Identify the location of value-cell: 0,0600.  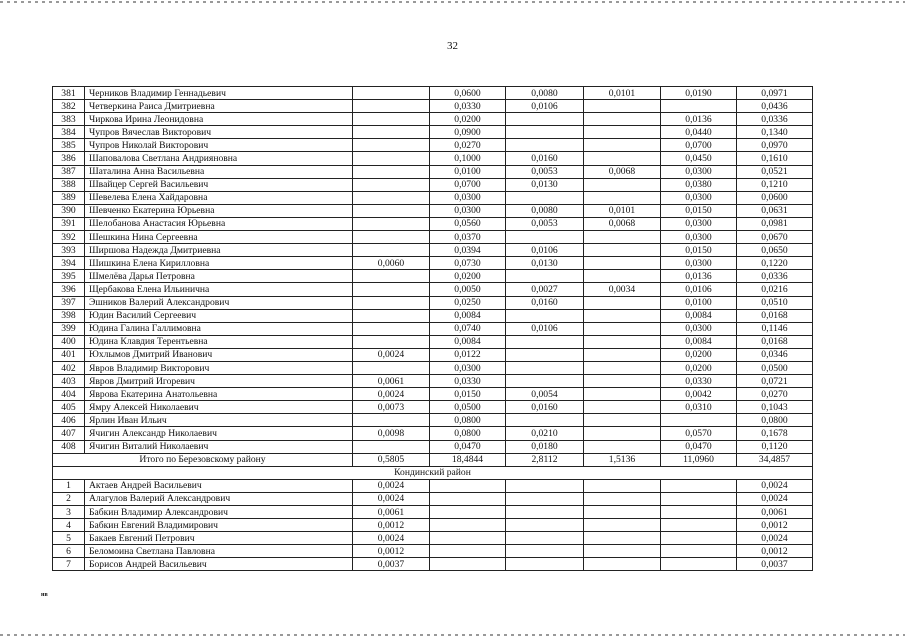
(774, 197).